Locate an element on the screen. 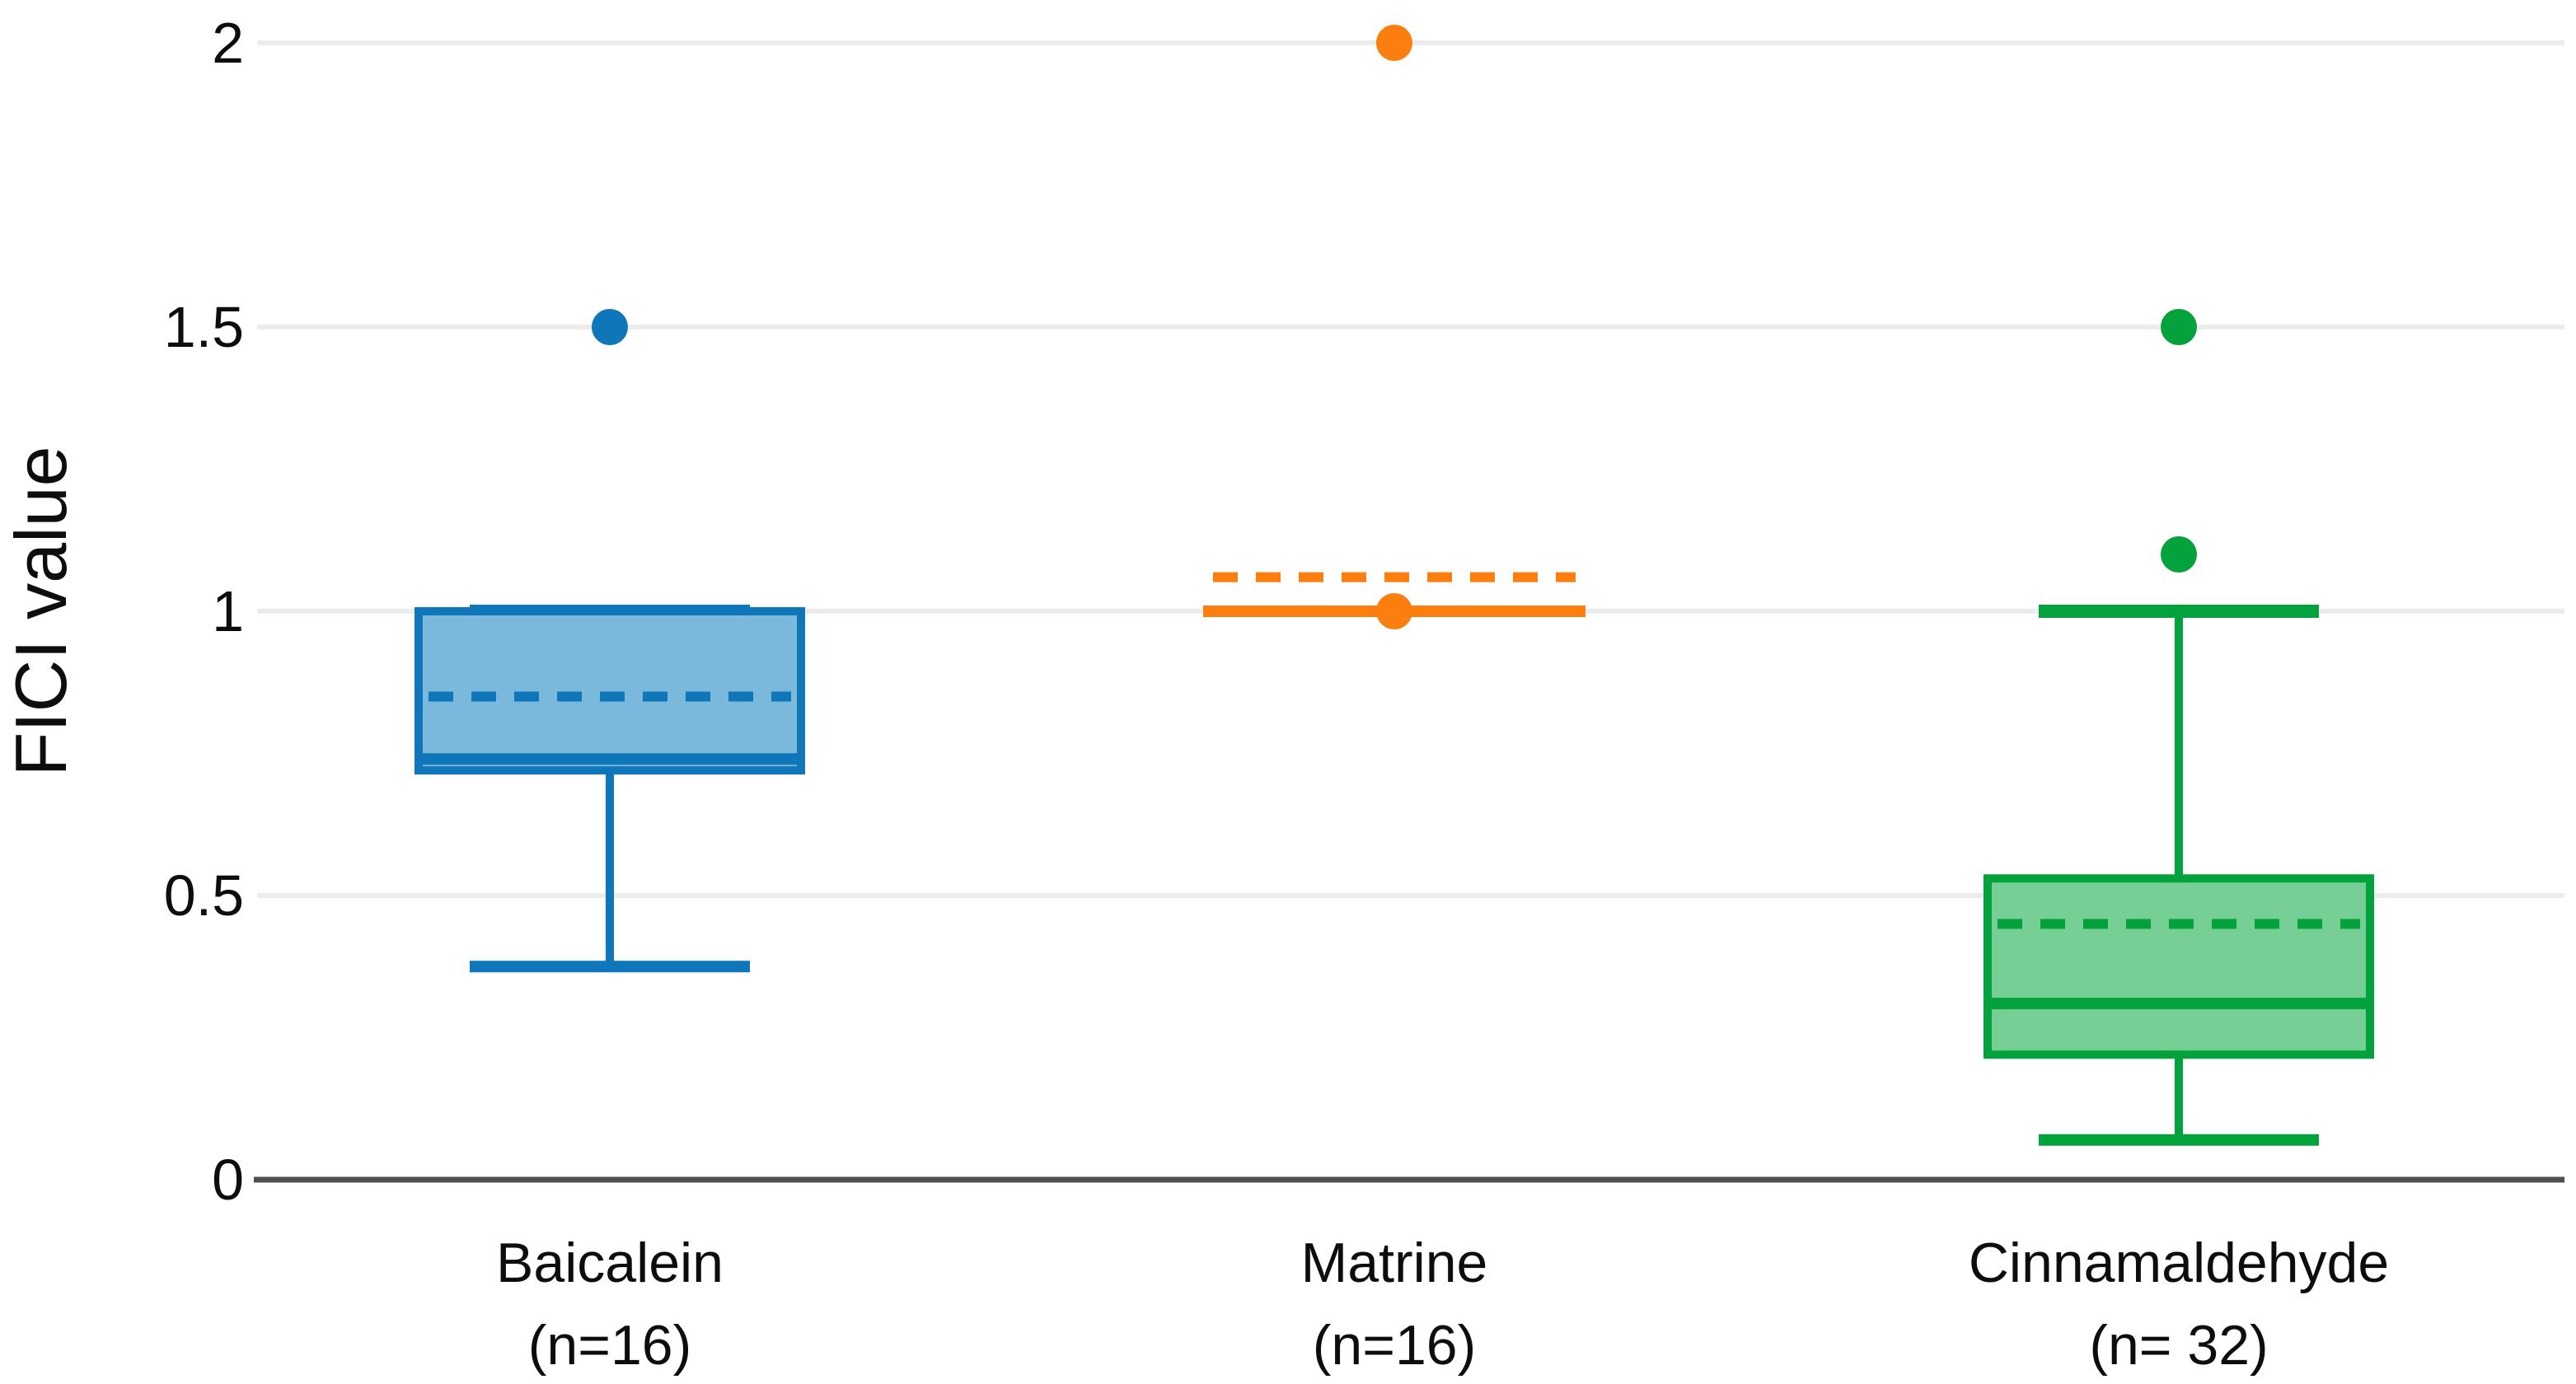 Image resolution: width=2576 pixels, height=1384 pixels. category-label-cinnamaldehyde: Cinnamaldehyde is located at coordinates (2179, 1263).